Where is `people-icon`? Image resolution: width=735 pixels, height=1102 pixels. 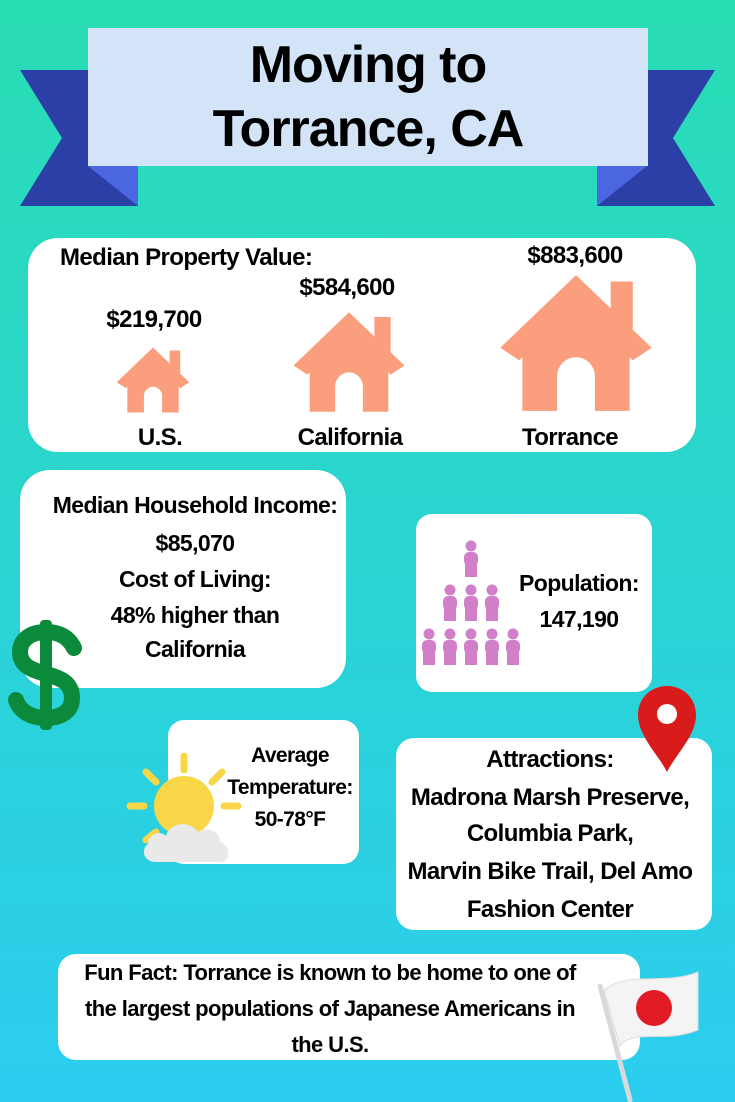
people-icon is located at coordinates (471, 602).